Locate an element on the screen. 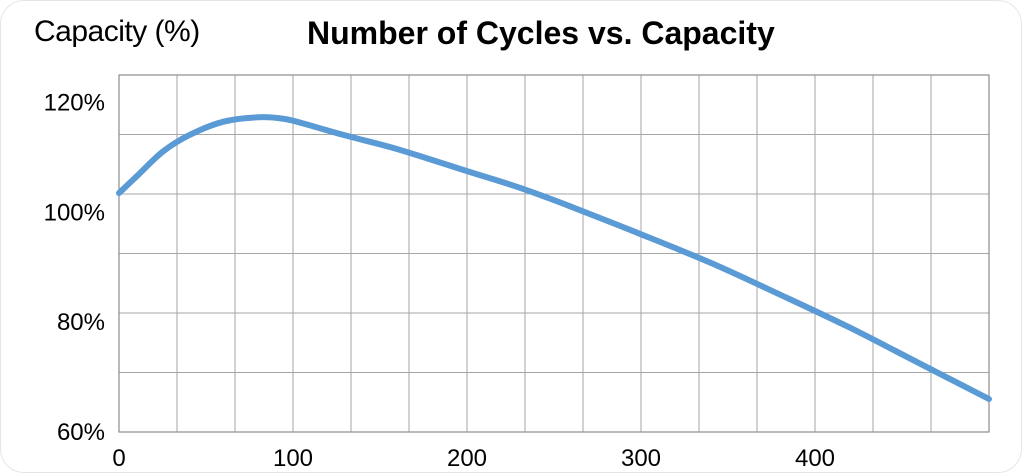  x-tick-label: 400 is located at coordinates (815, 458).